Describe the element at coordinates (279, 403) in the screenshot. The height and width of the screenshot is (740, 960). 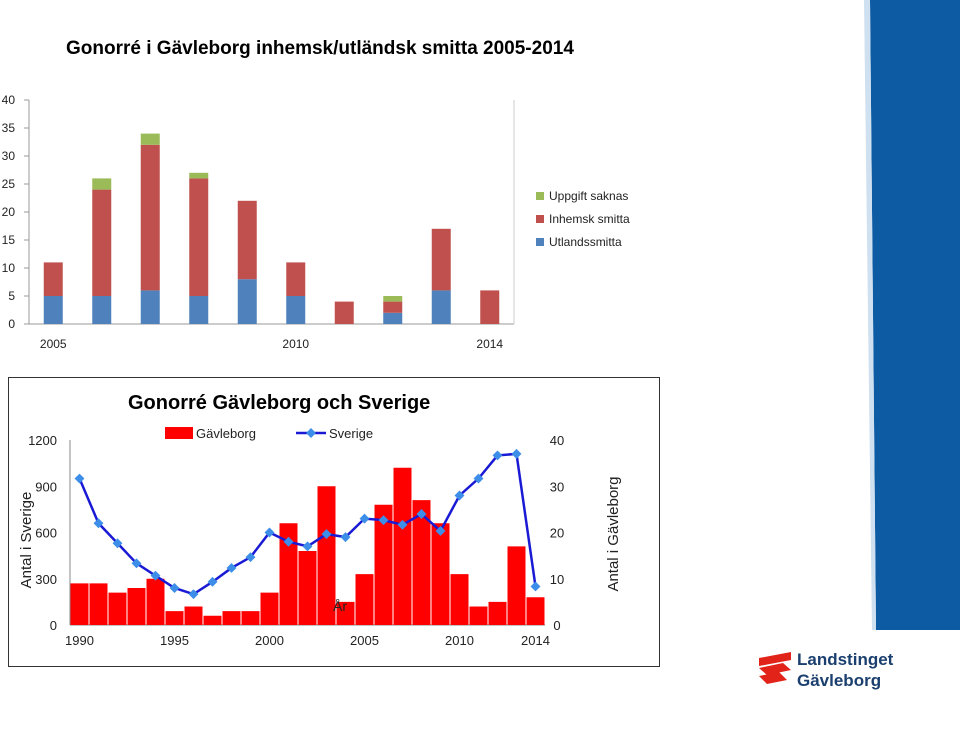
I see `chart2-title: Gonorré Gävleborg och Sverige` at that location.